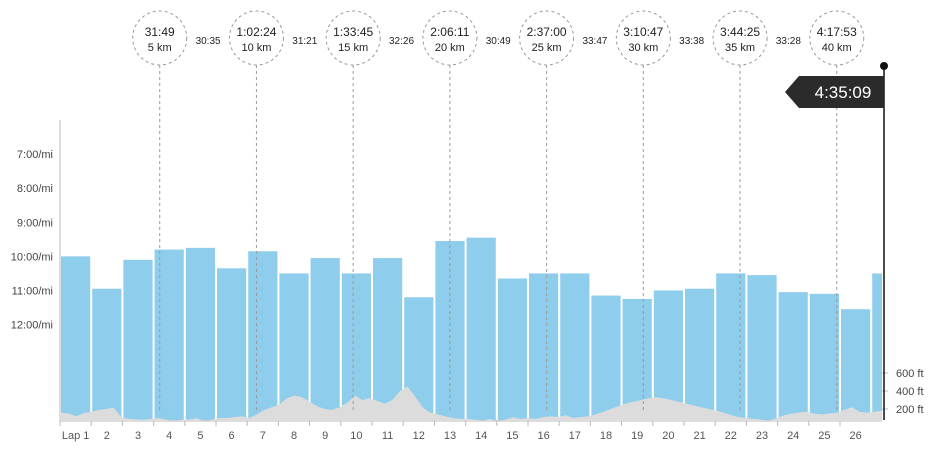 This screenshot has width=932, height=456. What do you see at coordinates (824, 436) in the screenshot?
I see `lap-tick-label: 25` at bounding box center [824, 436].